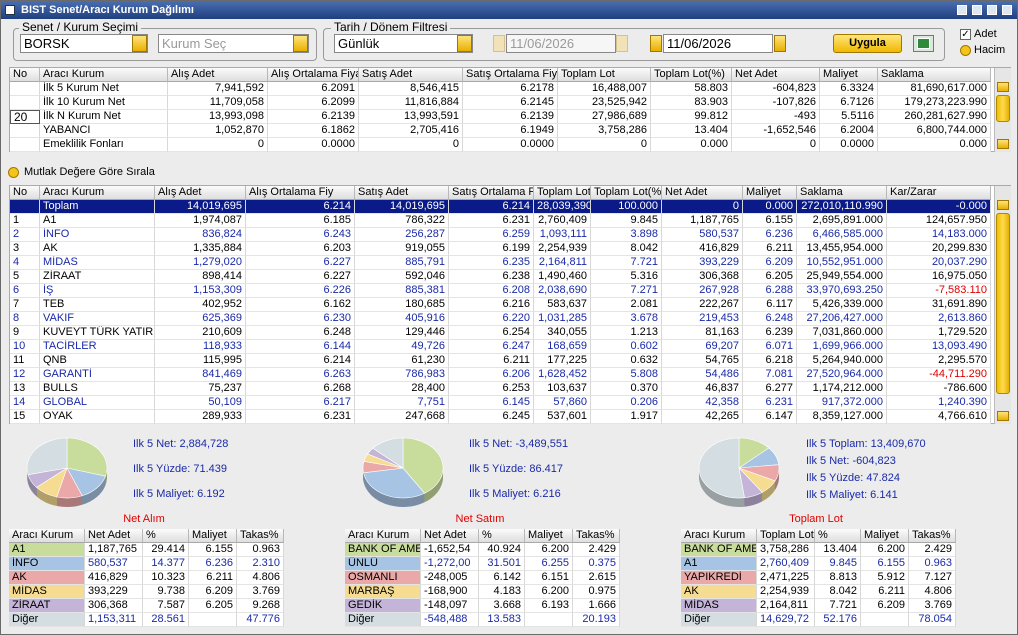  I want to click on table-cell: 0.000, so click(770, 207).